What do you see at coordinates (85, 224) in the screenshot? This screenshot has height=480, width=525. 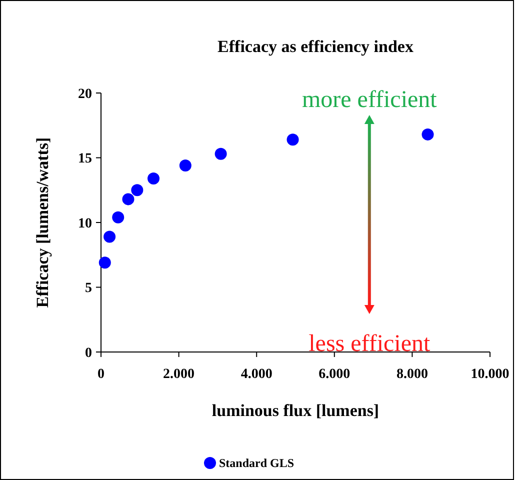 I see `y-tick-label: 10` at bounding box center [85, 224].